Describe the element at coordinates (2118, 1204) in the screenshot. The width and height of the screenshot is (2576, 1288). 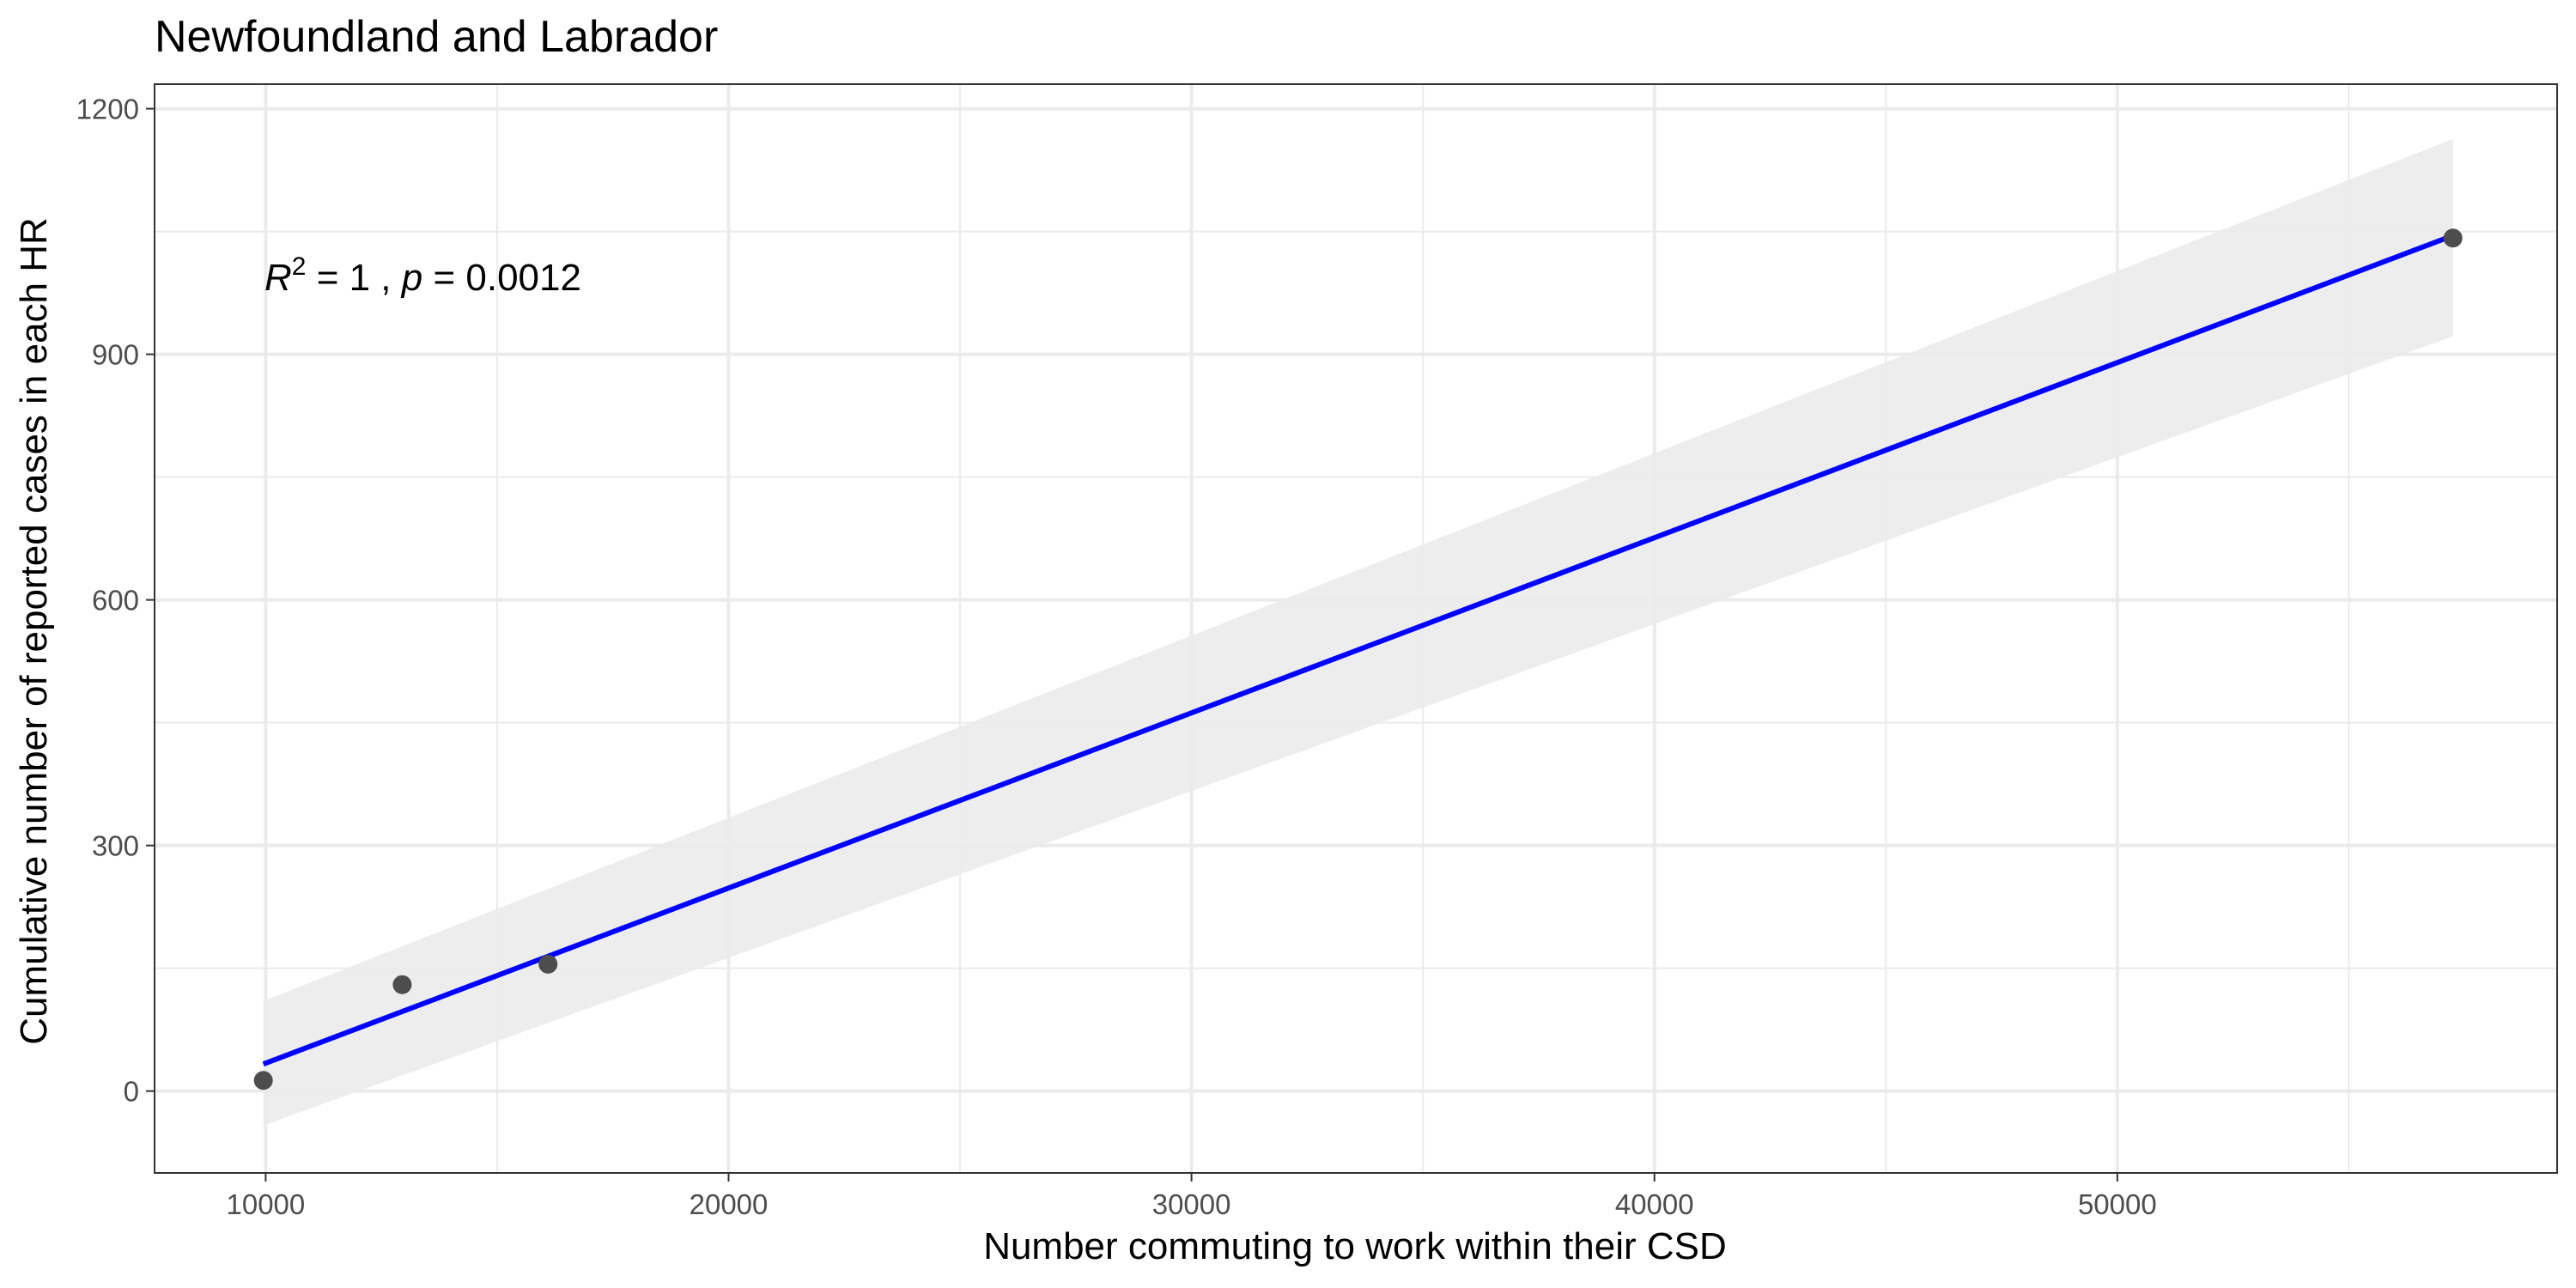
I see `x-tick-label: 50000` at that location.